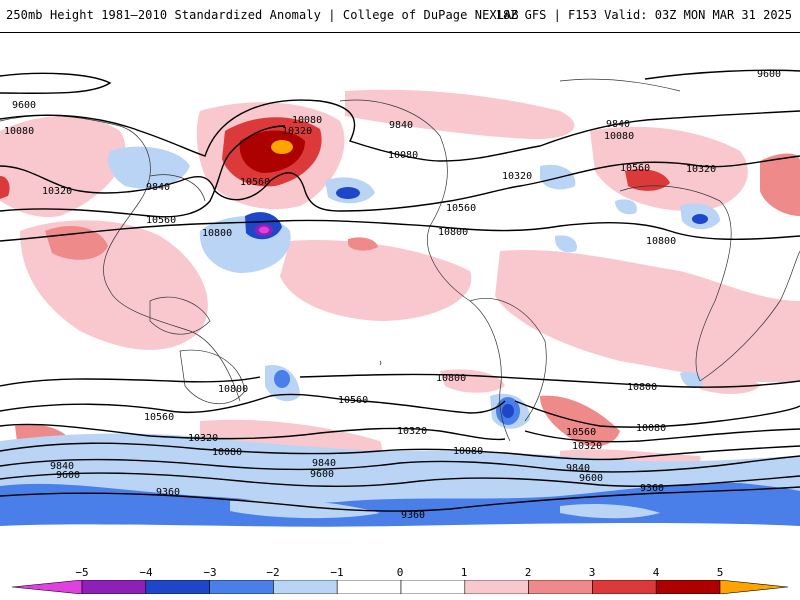 Image resolution: width=800 pixels, height=600 pixels. What do you see at coordinates (146, 572) in the screenshot?
I see `colorbar-tick-label: −4` at bounding box center [146, 572].